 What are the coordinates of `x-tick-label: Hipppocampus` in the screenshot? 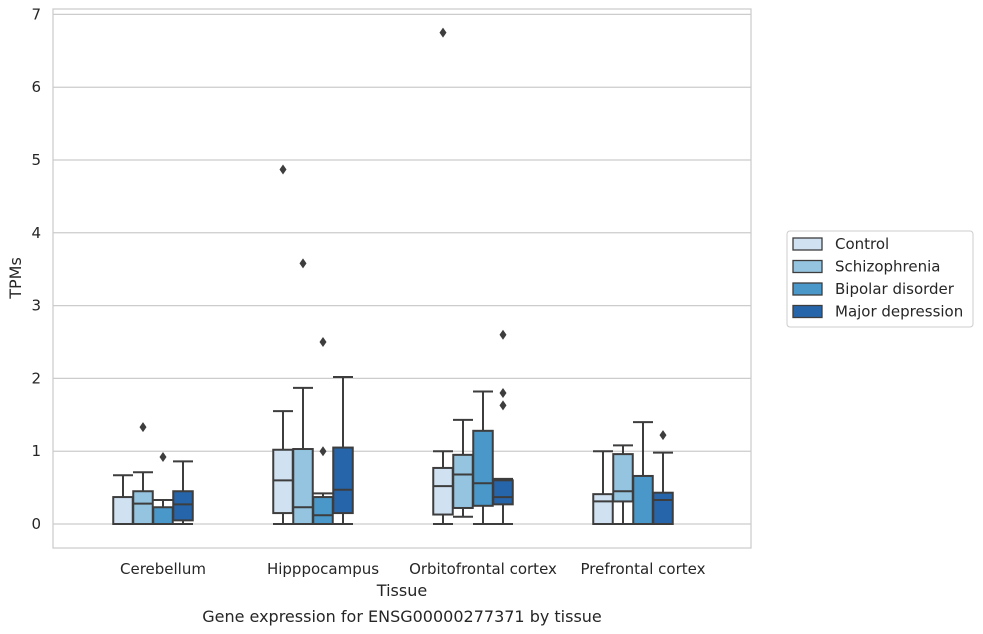 It's located at (323, 569).